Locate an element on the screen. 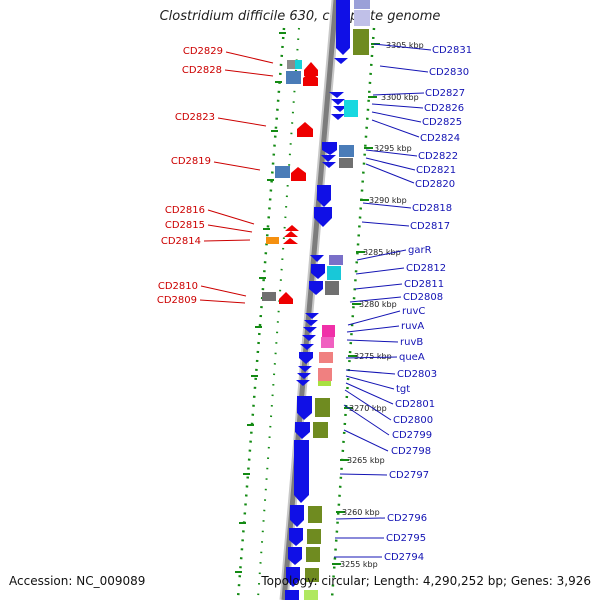  outer-left-tick-rail is located at coordinates (261, 313).